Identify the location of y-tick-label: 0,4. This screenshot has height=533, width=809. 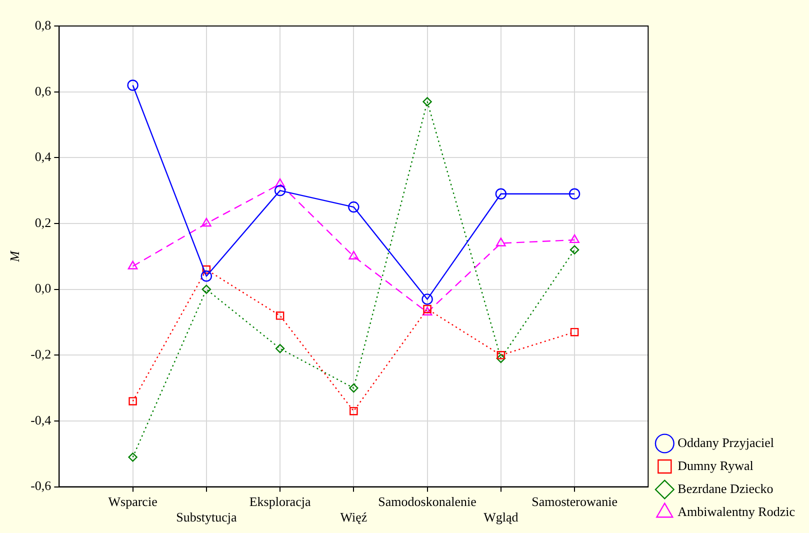
(43, 156).